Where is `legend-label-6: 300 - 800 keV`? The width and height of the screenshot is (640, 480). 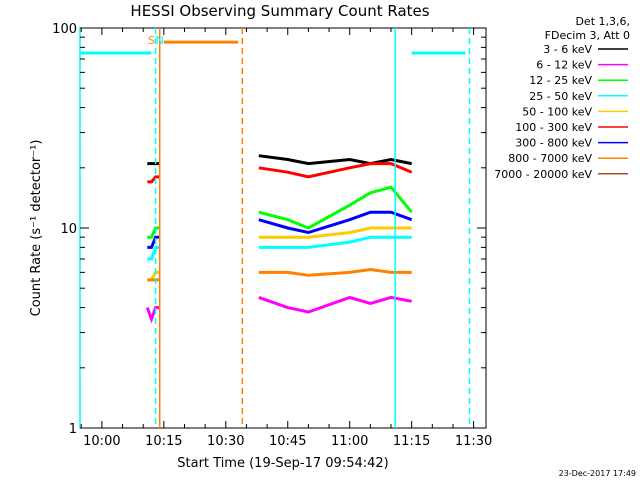 legend-label-6: 300 - 800 keV is located at coordinates (553, 143).